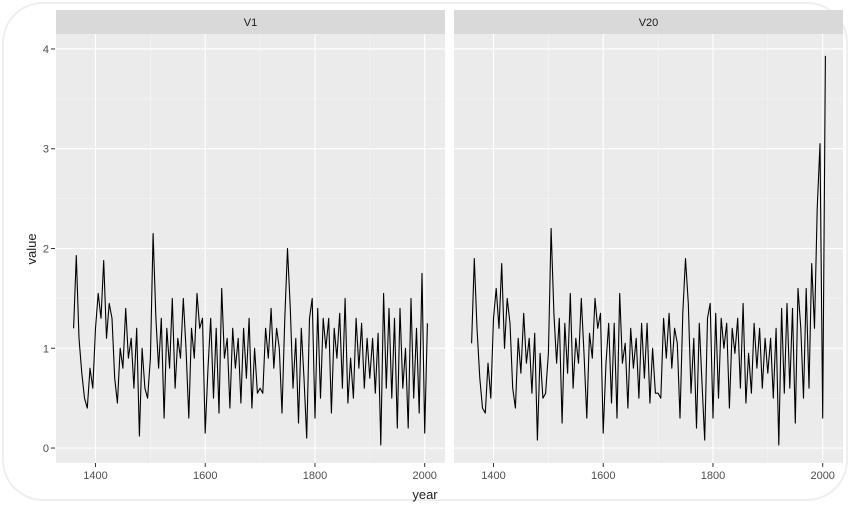 This screenshot has height=508, width=850. Describe the element at coordinates (425, 494) in the screenshot. I see `x-axis-title: year` at that location.